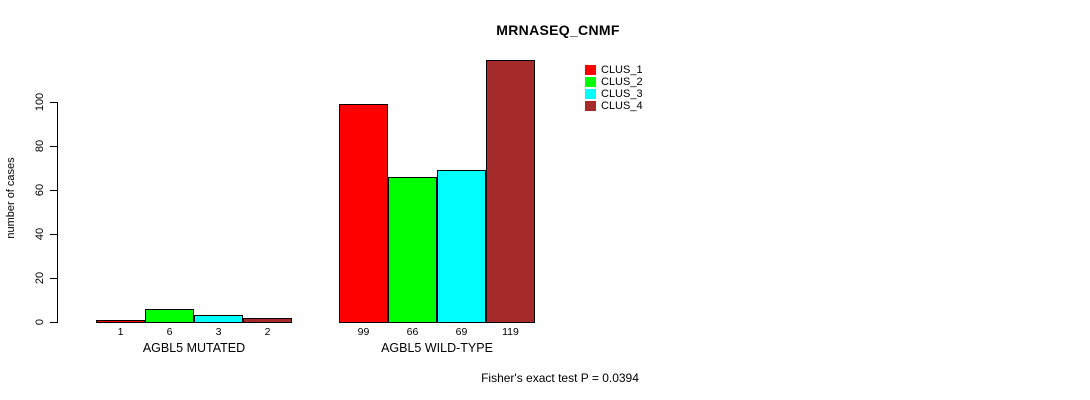 This screenshot has width=1090, height=400. What do you see at coordinates (560, 378) in the screenshot?
I see `annotation-fisher-test: Fisher's exact test P = 0.0394` at bounding box center [560, 378].